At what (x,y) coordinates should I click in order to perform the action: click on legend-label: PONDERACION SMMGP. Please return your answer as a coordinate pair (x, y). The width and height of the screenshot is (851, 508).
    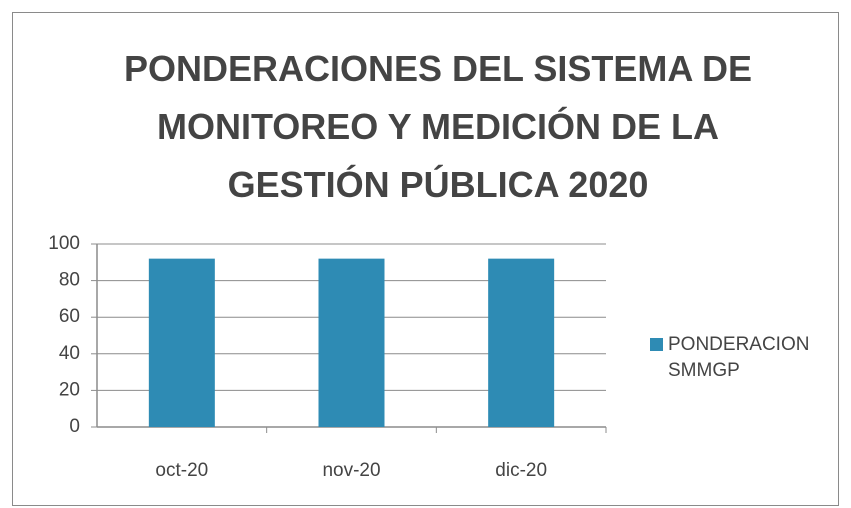
    Looking at the image, I should click on (739, 357).